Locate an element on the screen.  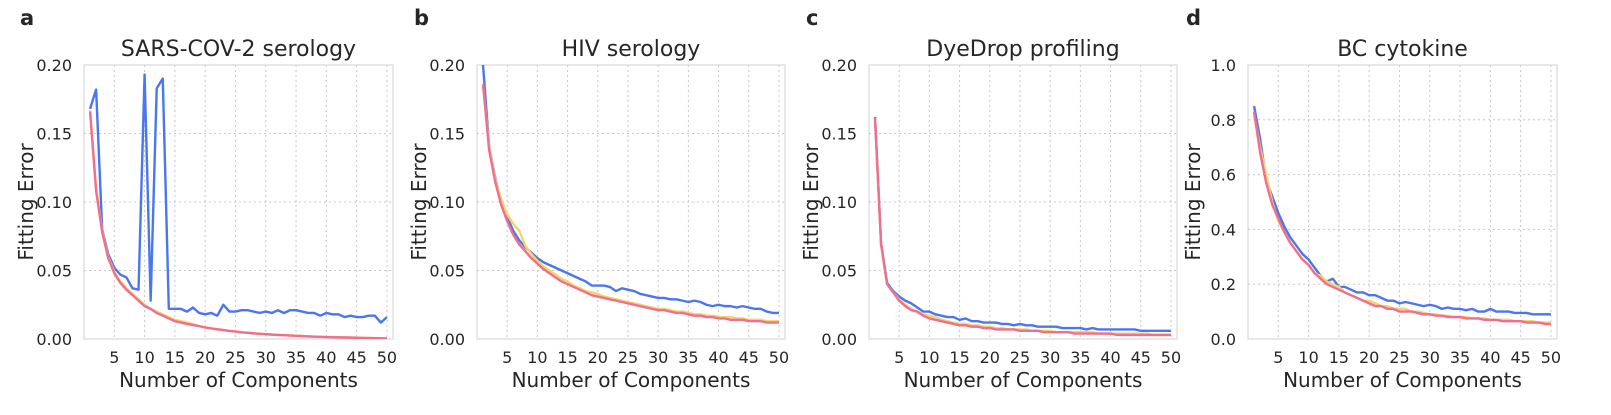
panel-letter: b is located at coordinates (421, 18).